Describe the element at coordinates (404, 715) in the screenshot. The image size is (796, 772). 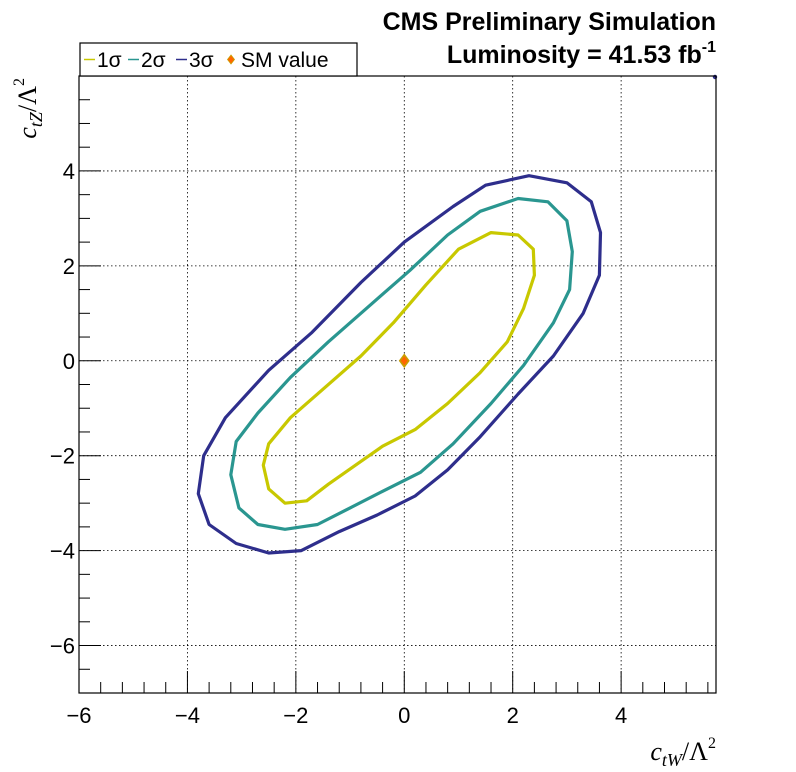
I see `x-tick-label-3: 0` at that location.